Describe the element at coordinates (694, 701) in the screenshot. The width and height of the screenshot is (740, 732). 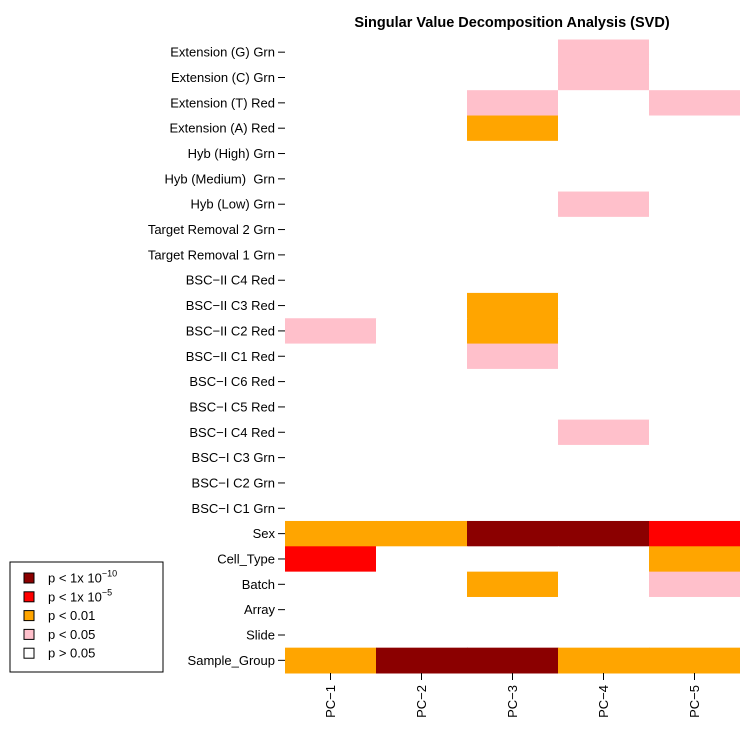
I see `x-tick-label: PC−5` at that location.